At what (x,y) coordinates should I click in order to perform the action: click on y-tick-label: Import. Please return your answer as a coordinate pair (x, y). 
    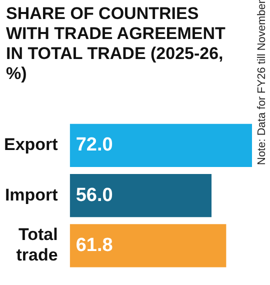
    Looking at the image, I should click on (31, 194).